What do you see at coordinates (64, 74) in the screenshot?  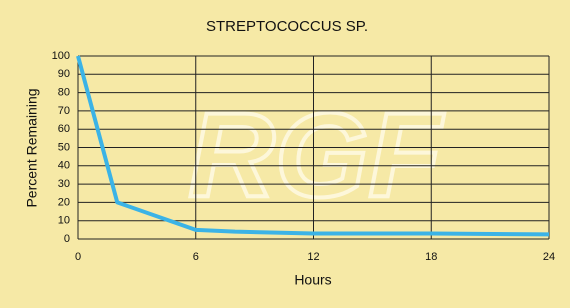 I see `y-tick-label: 90` at bounding box center [64, 74].